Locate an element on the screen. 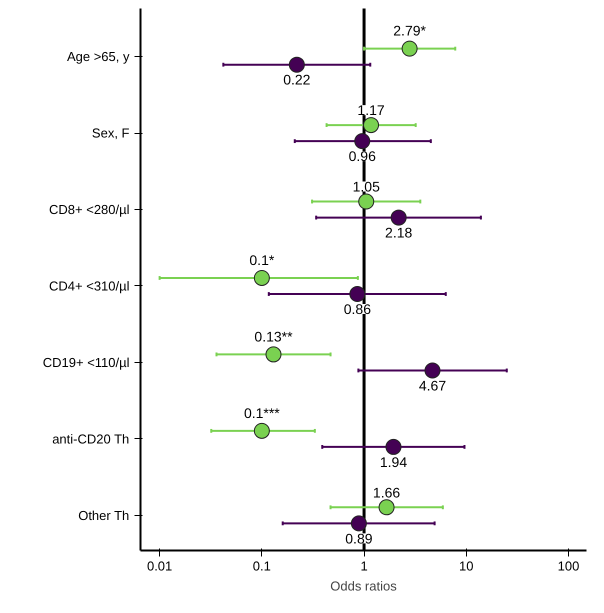  x-axis-title: Odds ratios is located at coordinates (364, 586).